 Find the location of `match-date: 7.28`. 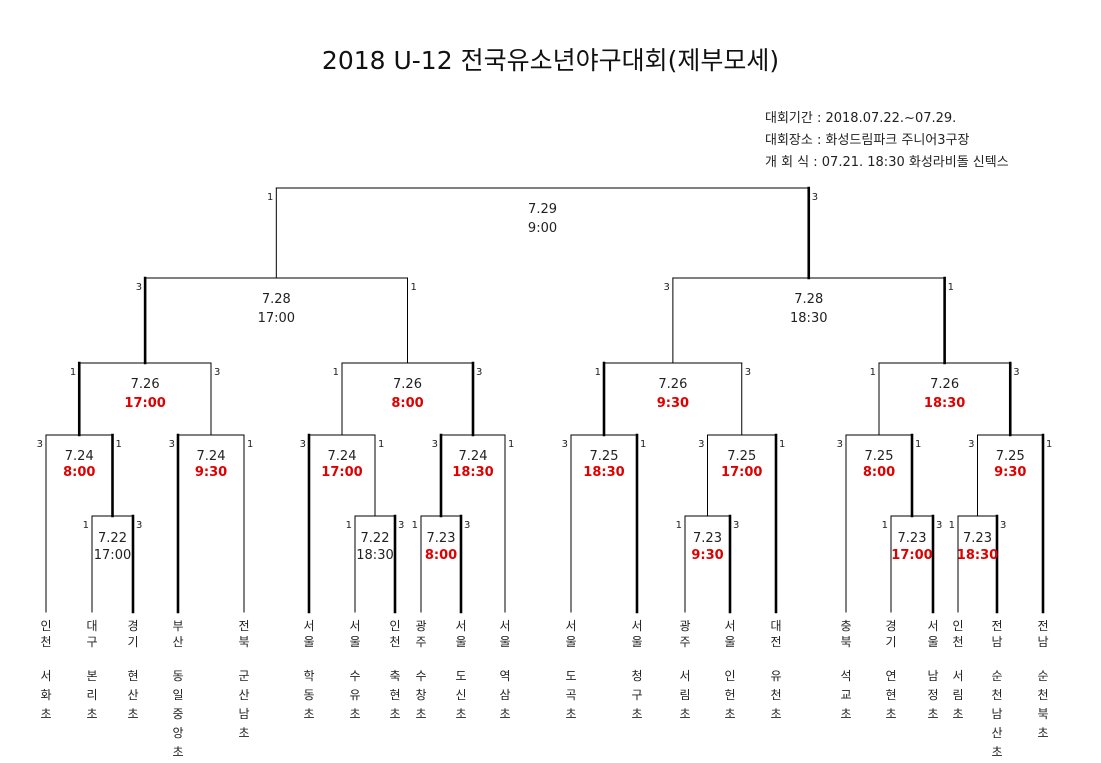

match-date: 7.28 is located at coordinates (808, 299).